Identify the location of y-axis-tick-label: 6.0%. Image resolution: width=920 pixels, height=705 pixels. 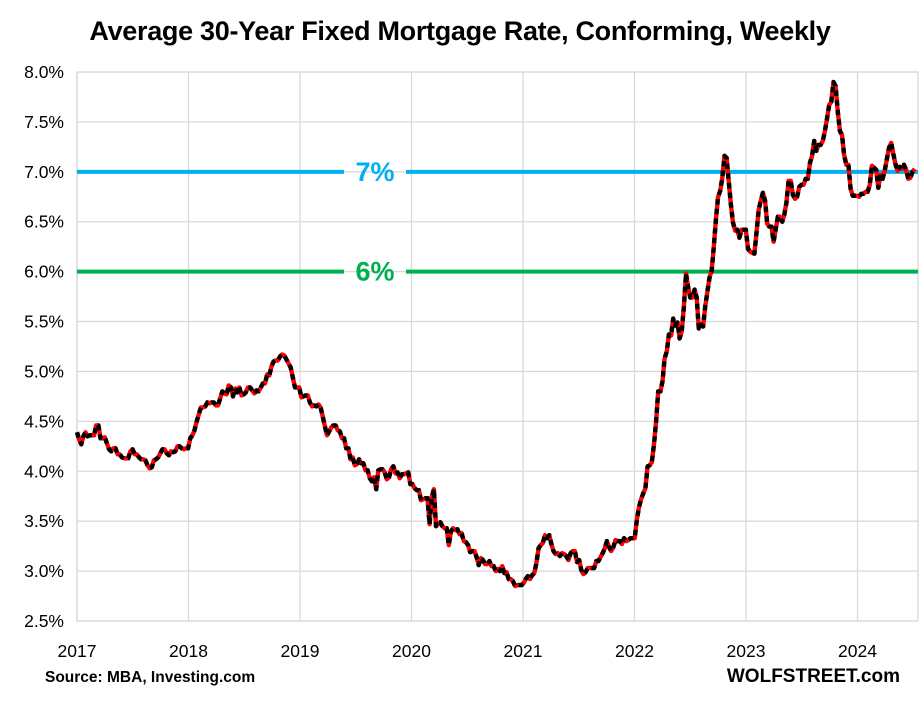
(44, 272).